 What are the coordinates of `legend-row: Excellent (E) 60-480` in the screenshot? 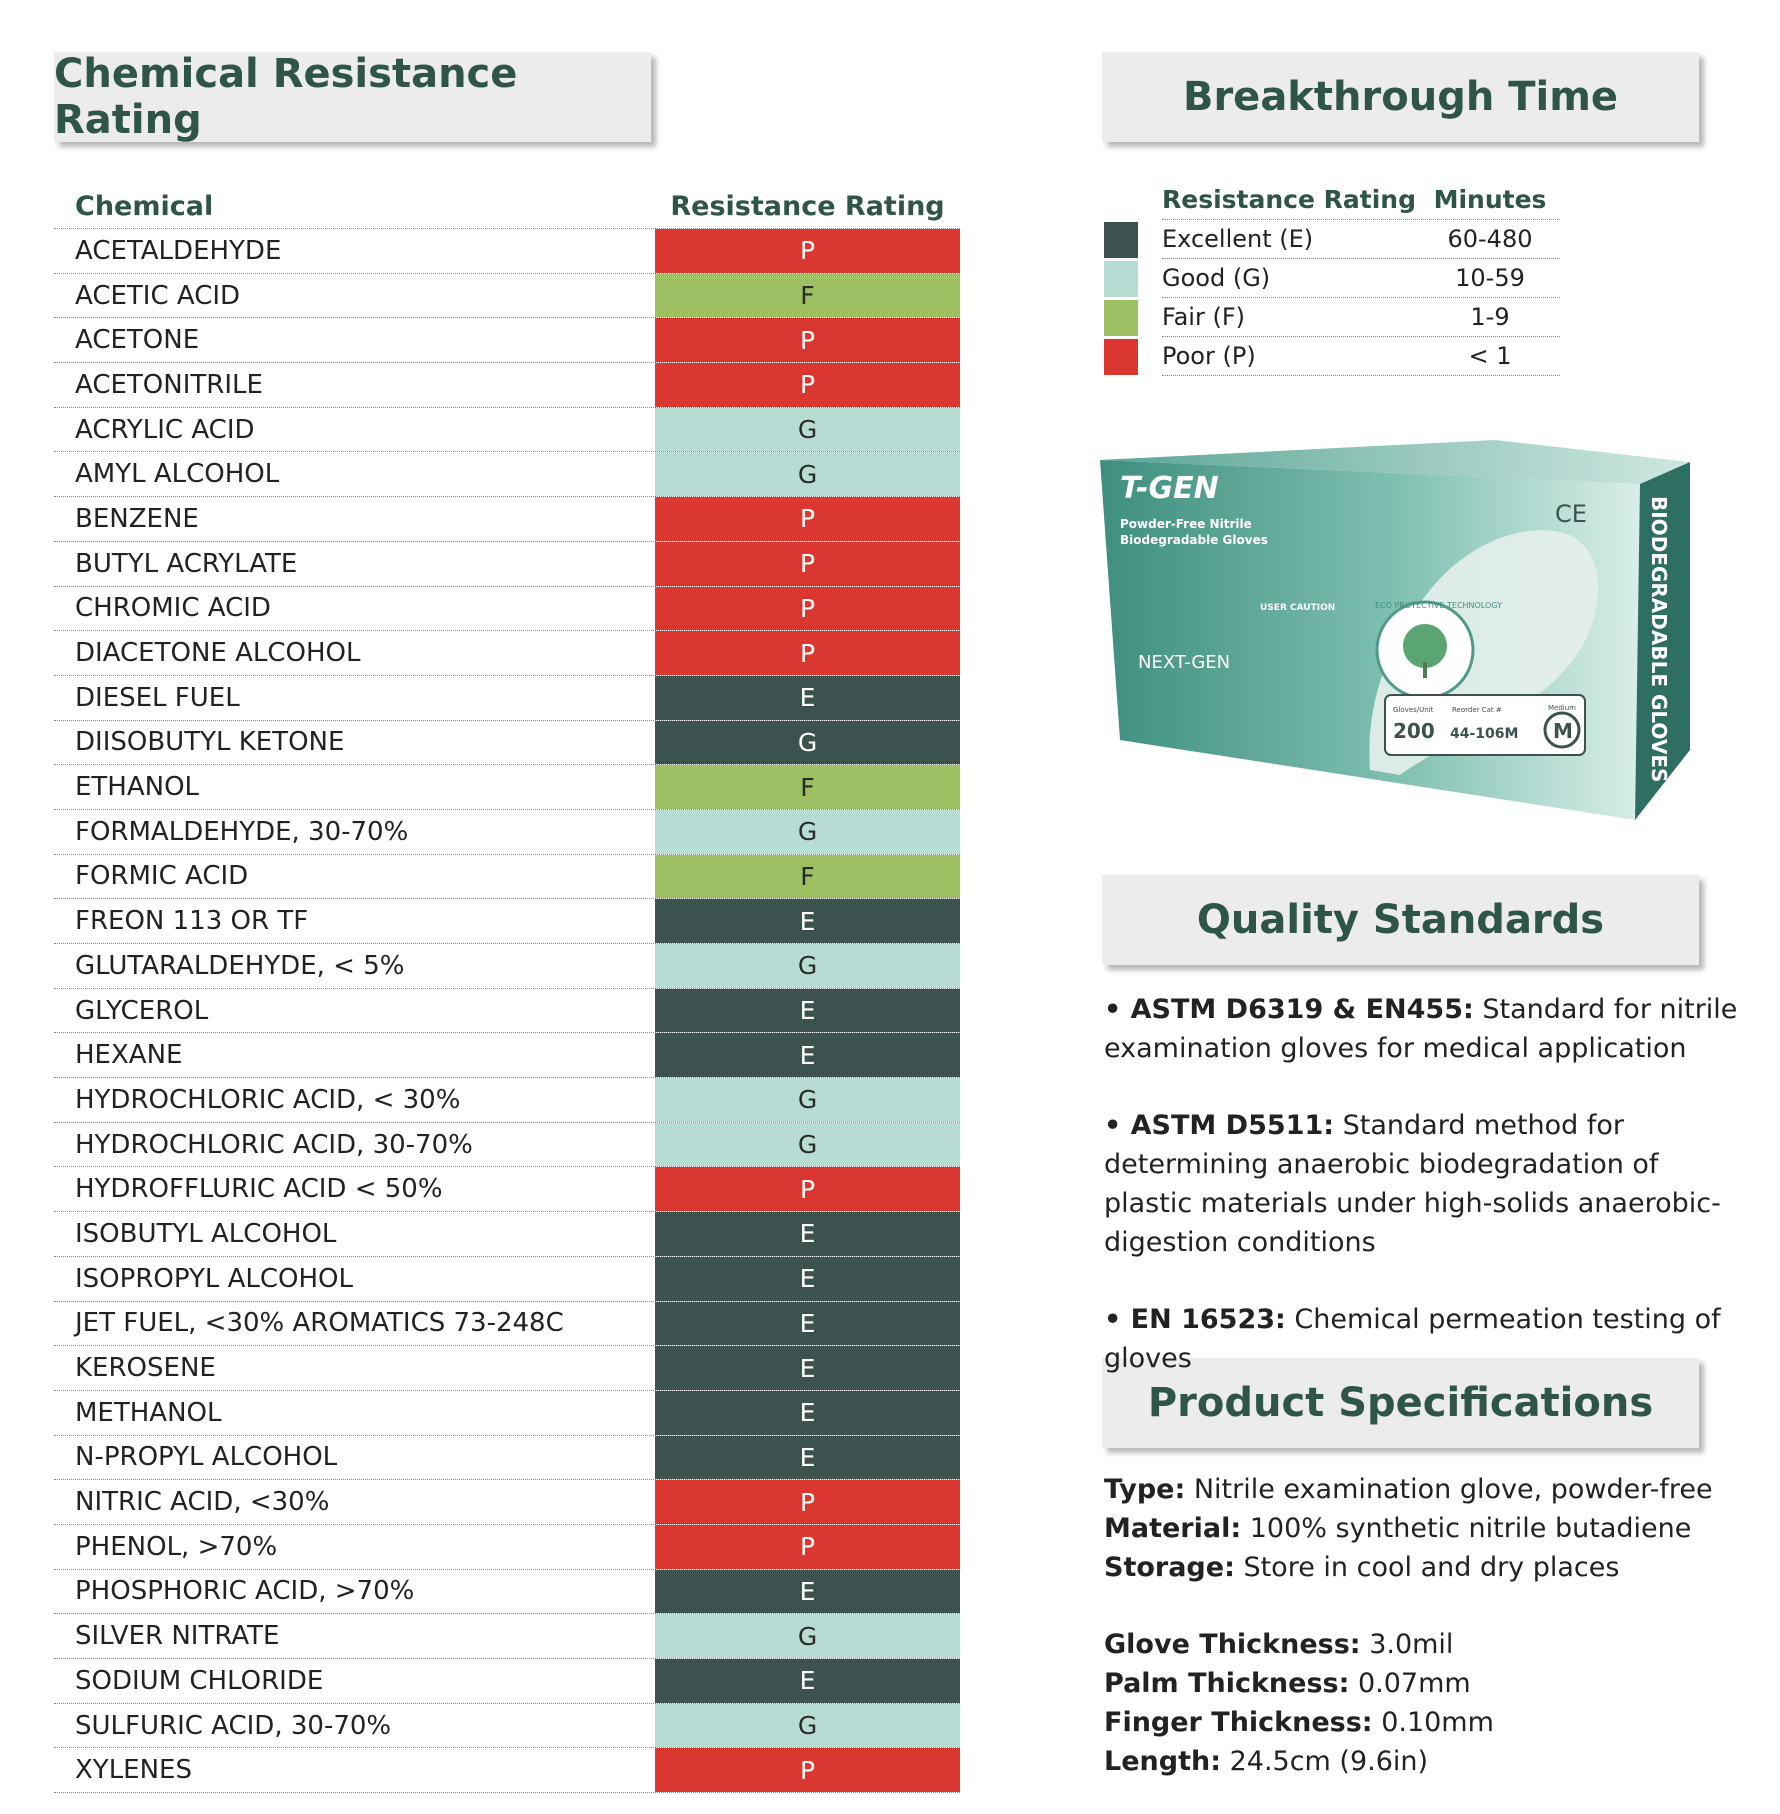 It's located at (1332, 239).